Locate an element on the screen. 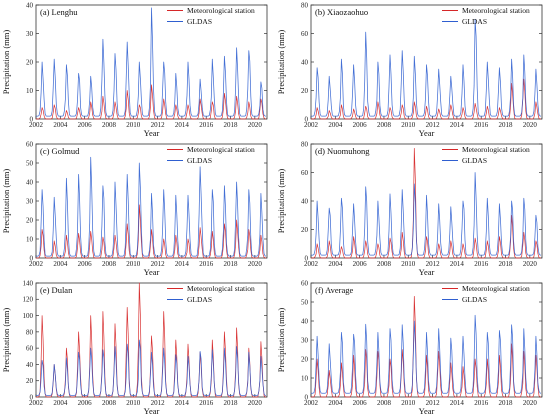  panel-title: (a) Lenghu is located at coordinates (59, 12).